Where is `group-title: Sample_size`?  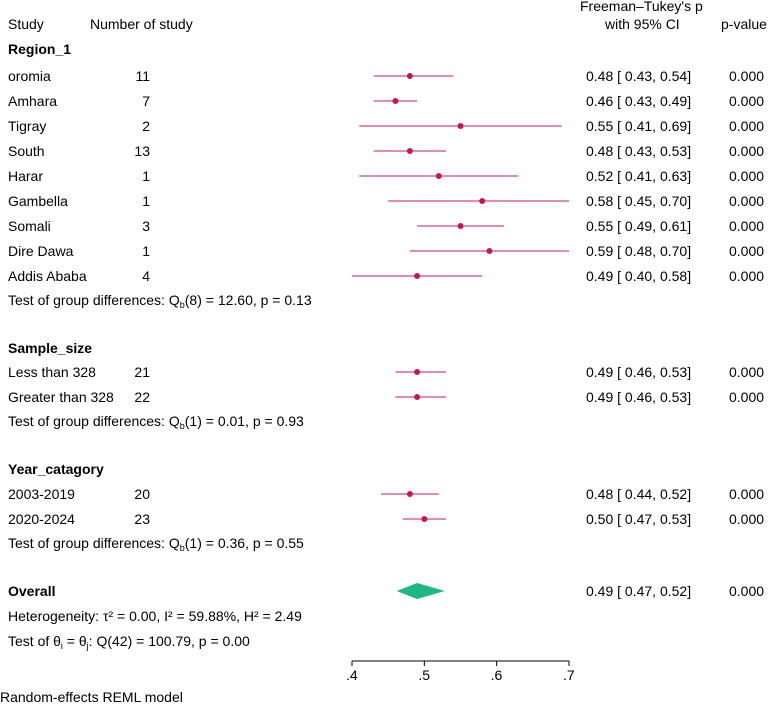
group-title: Sample_size is located at coordinates (50, 348).